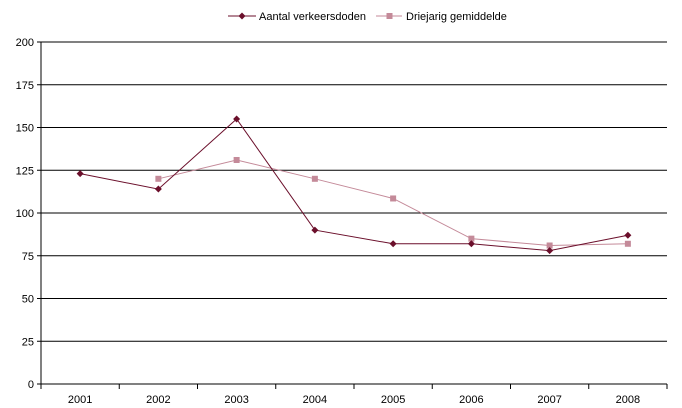  What do you see at coordinates (393, 198) in the screenshot?
I see `point-driejarig-gemiddelde-2005` at bounding box center [393, 198].